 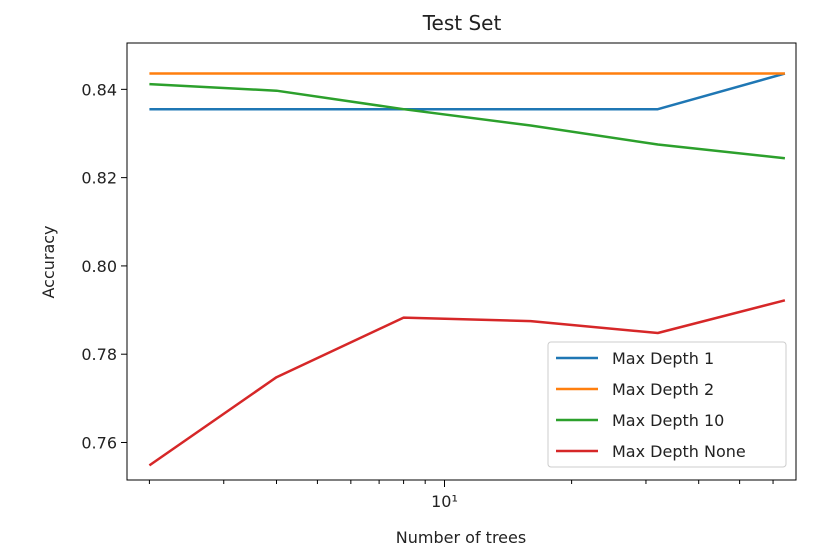 What do you see at coordinates (99, 442) in the screenshot?
I see `y-tick-label: 0.76` at bounding box center [99, 442].